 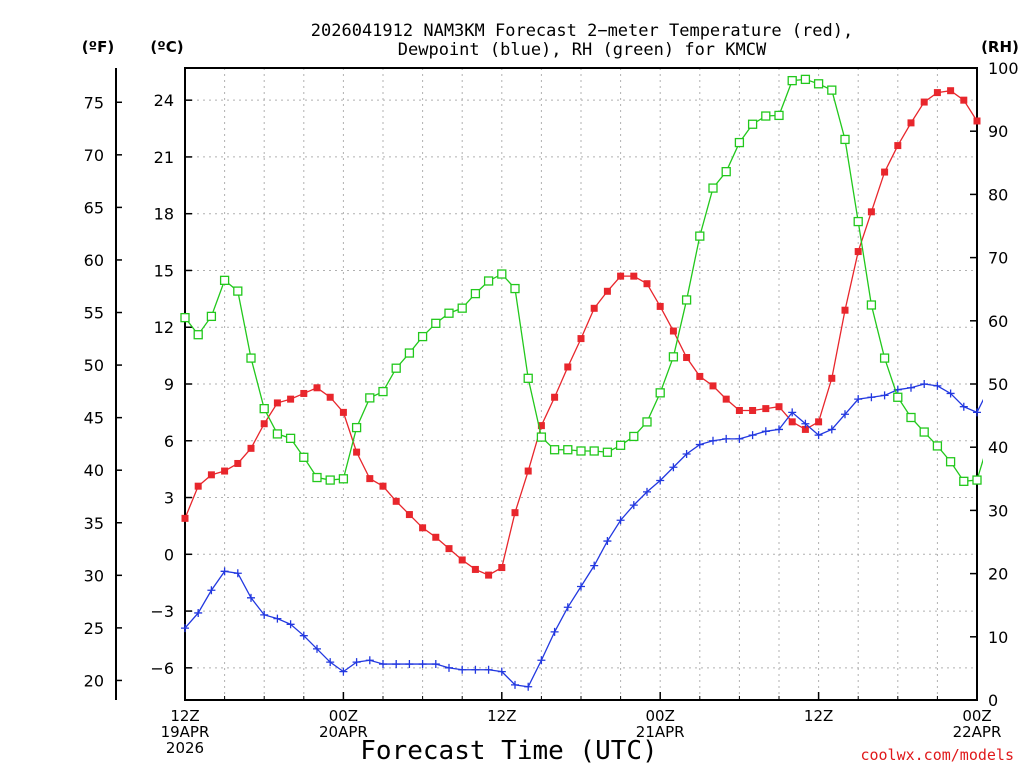 What do you see at coordinates (94, 523) in the screenshot?
I see `fahrenheit-tick-label: 35` at bounding box center [94, 523].